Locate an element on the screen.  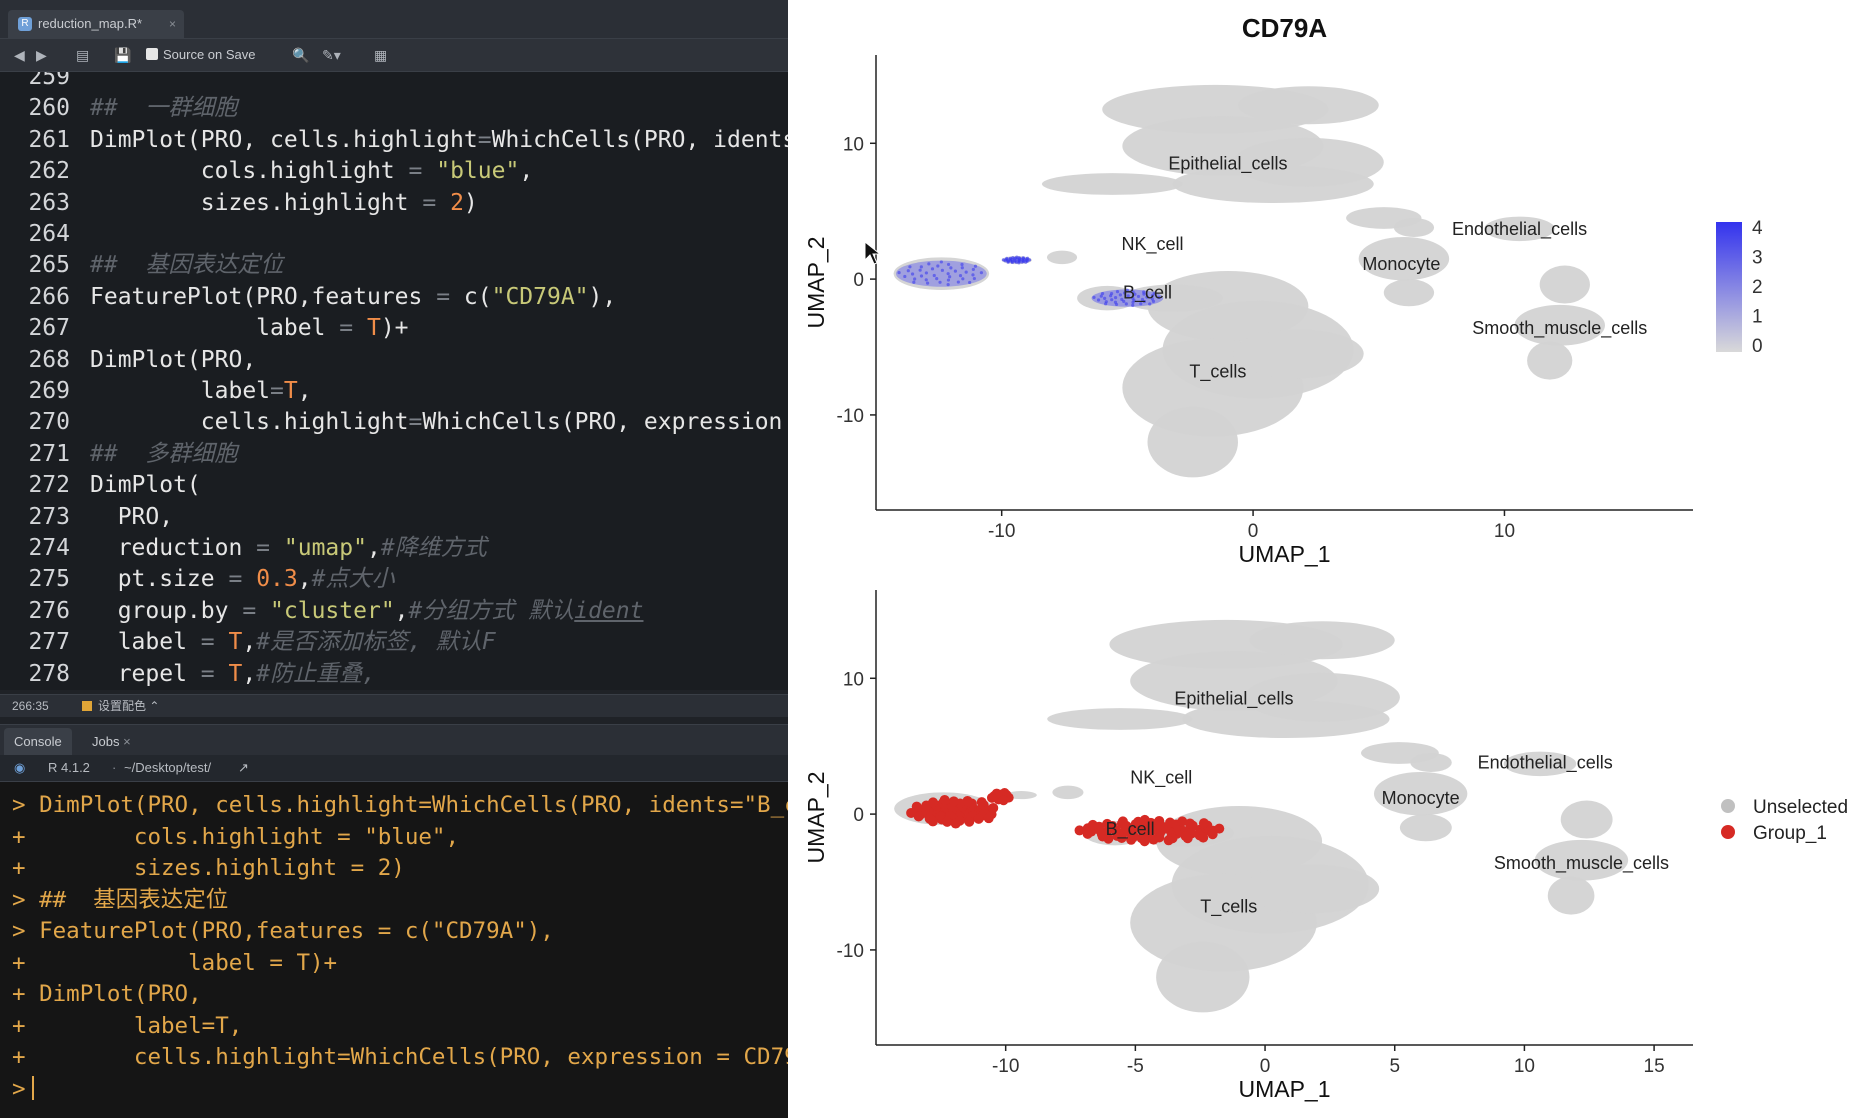
compile-report-icon: ▦ is located at coordinates (381, 55).